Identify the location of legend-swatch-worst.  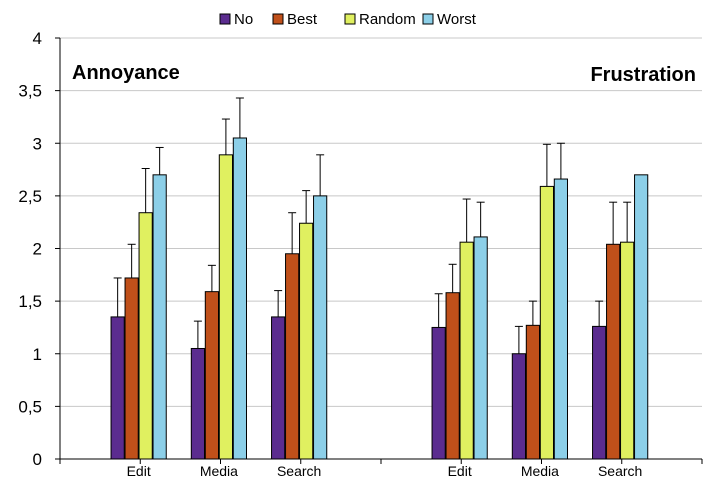
(428, 19).